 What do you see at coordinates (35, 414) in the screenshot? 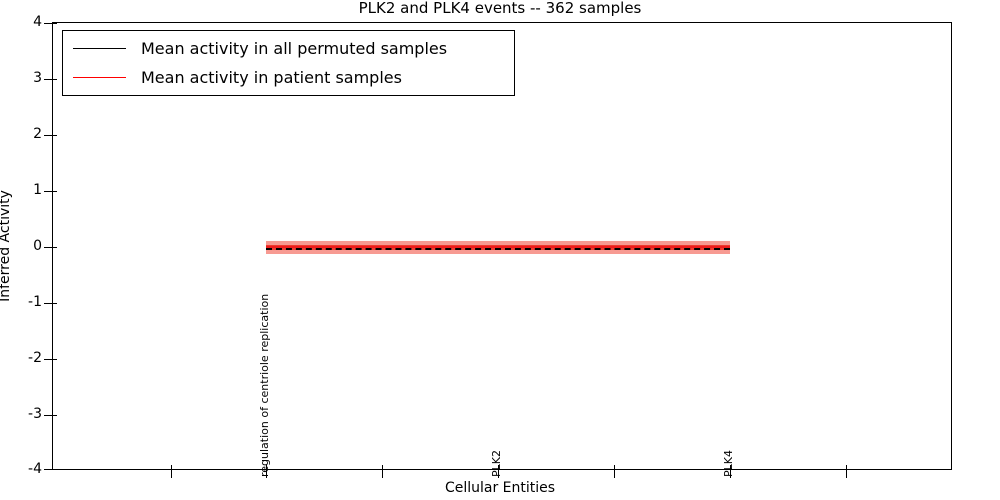
I see `y-tick-label-neg3: -3` at bounding box center [35, 414].